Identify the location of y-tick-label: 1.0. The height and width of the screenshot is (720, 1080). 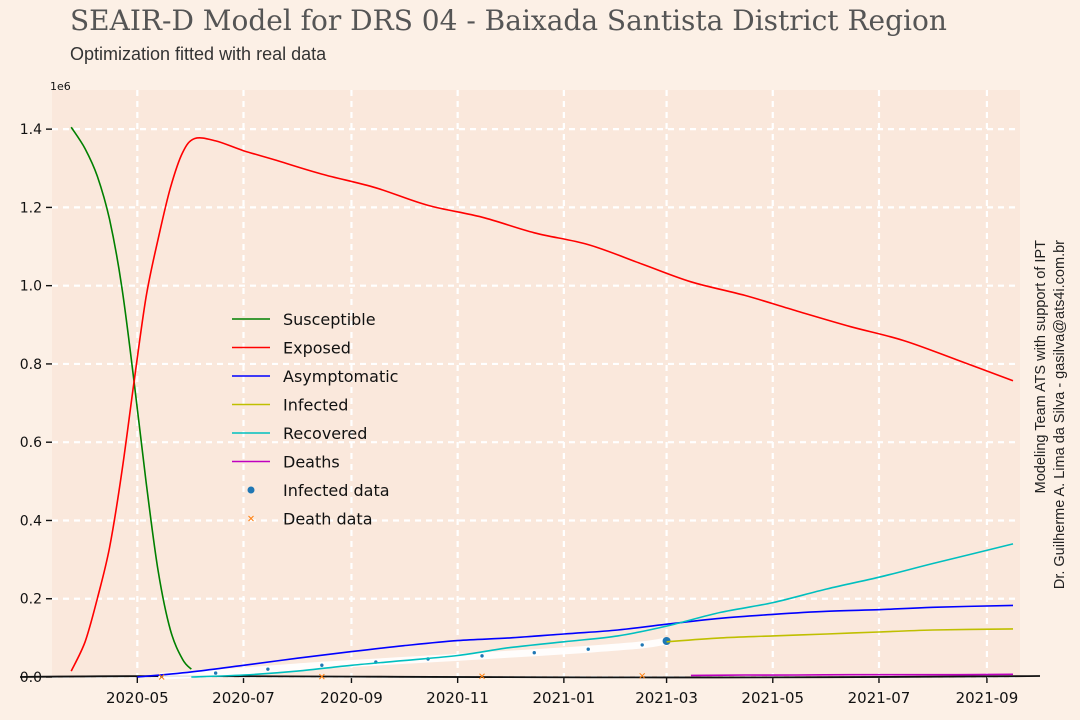
(31, 287).